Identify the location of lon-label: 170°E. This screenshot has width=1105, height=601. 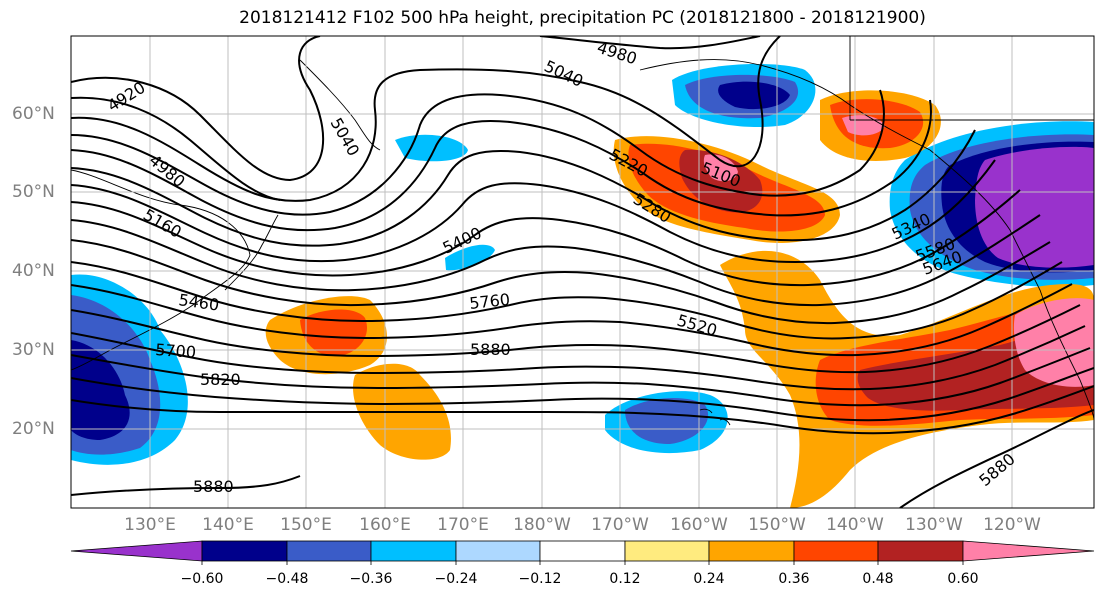
(463, 525).